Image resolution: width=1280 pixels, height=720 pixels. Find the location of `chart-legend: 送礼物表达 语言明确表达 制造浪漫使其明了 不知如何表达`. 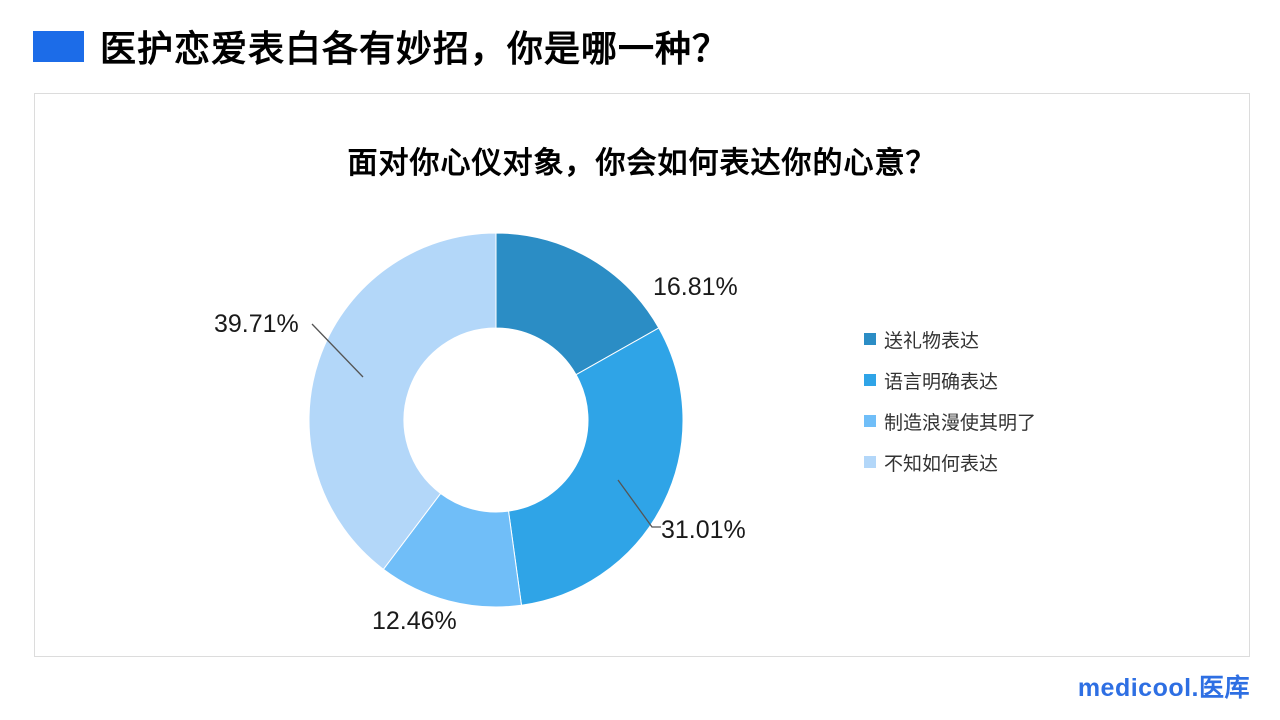

chart-legend: 送礼物表达 语言明确表达 制造浪漫使其明了 不知如何表达 is located at coordinates (950, 401).